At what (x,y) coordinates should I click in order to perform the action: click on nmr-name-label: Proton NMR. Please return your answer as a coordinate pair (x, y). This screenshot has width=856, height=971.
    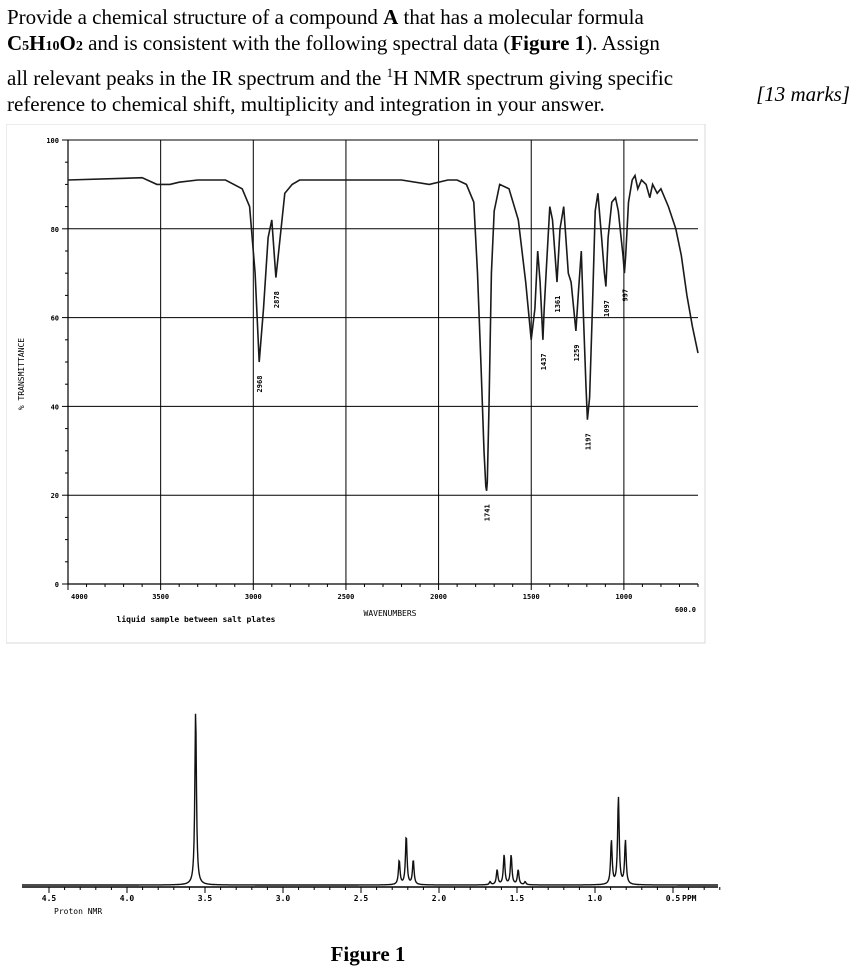
    Looking at the image, I should click on (78, 911).